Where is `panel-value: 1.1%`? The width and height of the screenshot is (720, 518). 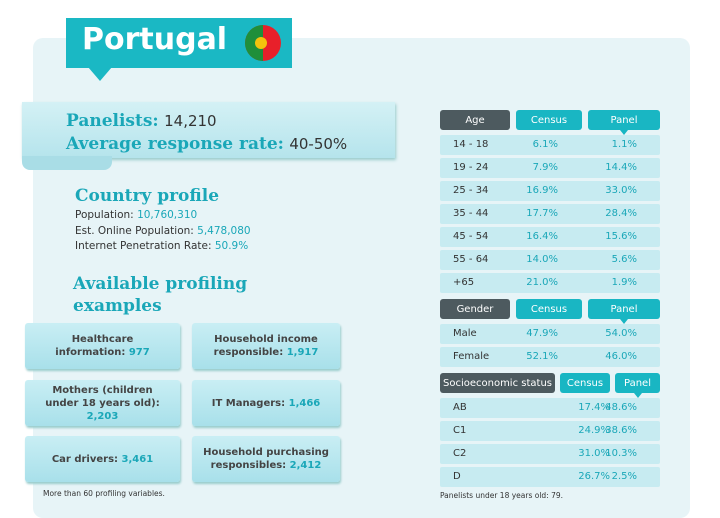
panel-value: 1.1% is located at coordinates (624, 144).